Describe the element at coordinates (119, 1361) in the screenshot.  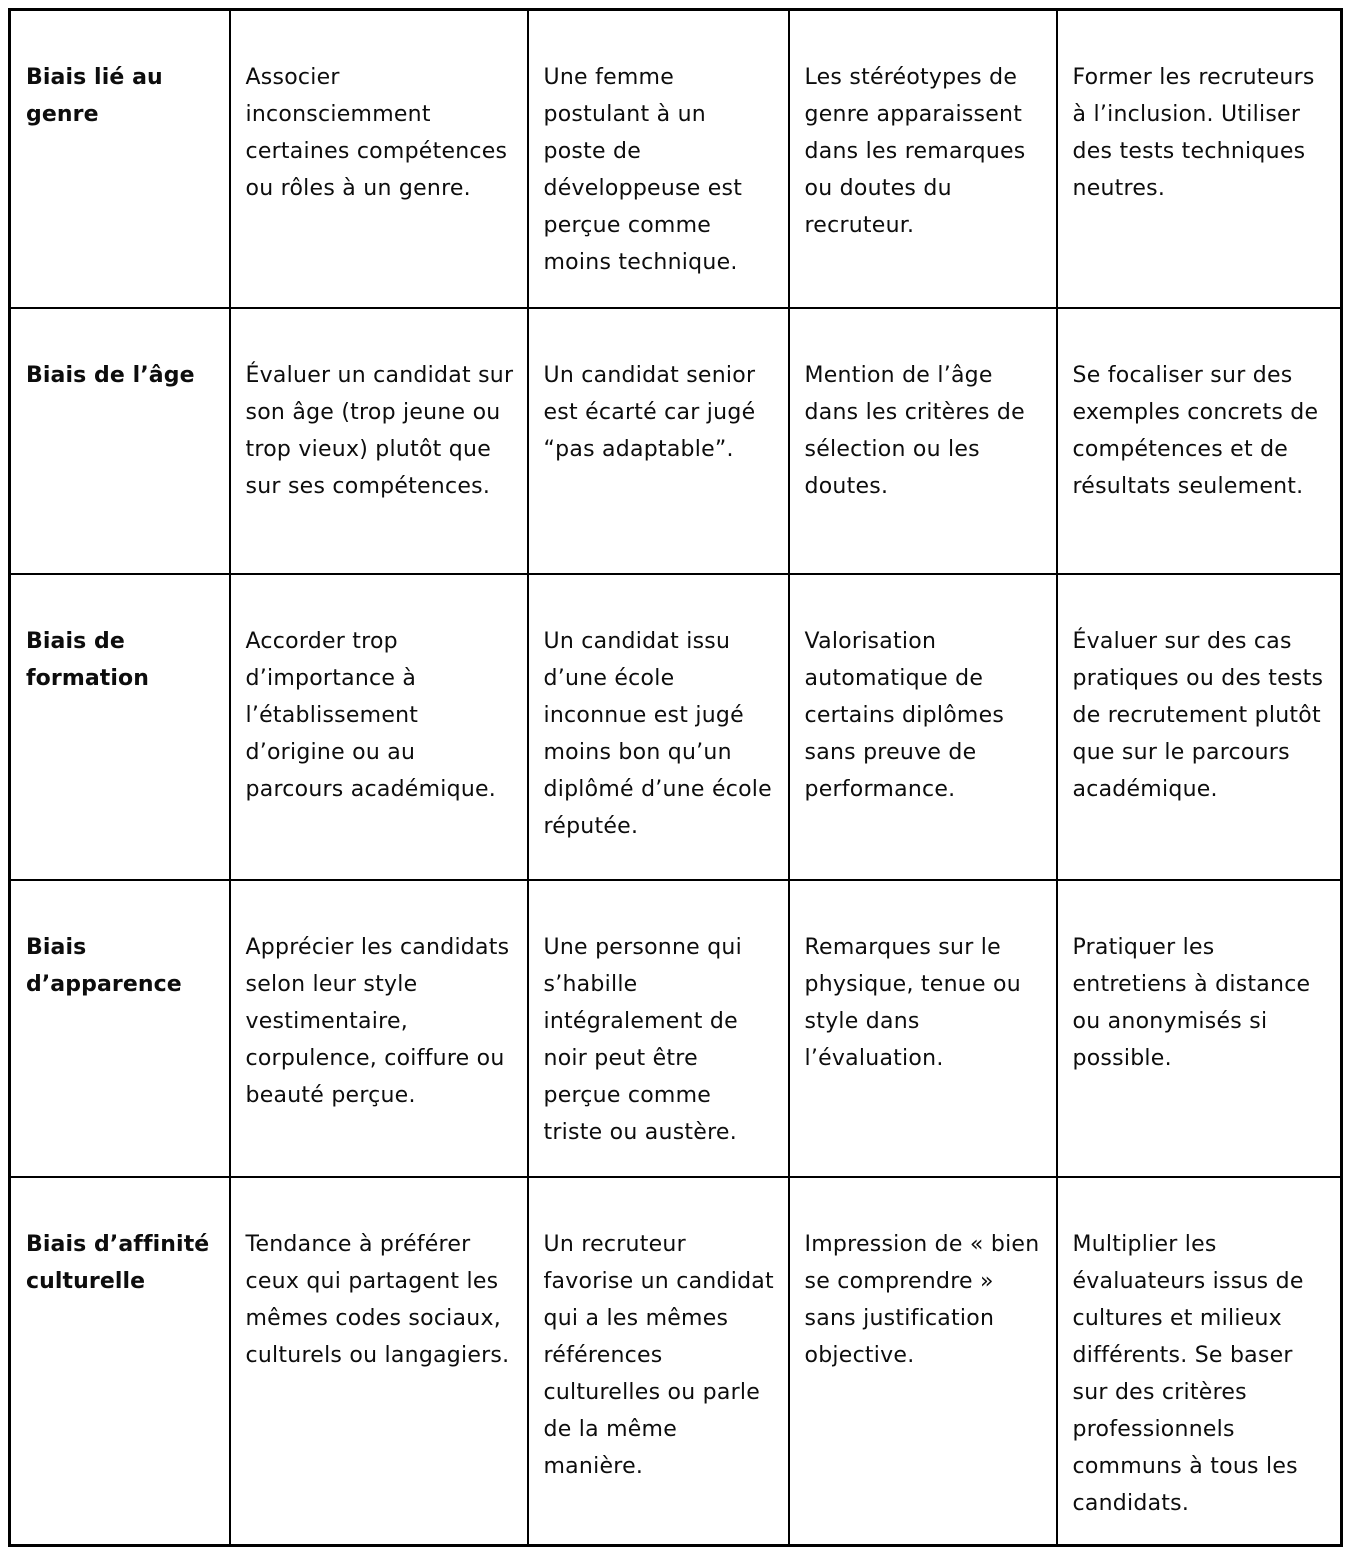
I see `bias-label: Biais d’affinité culturelle` at that location.